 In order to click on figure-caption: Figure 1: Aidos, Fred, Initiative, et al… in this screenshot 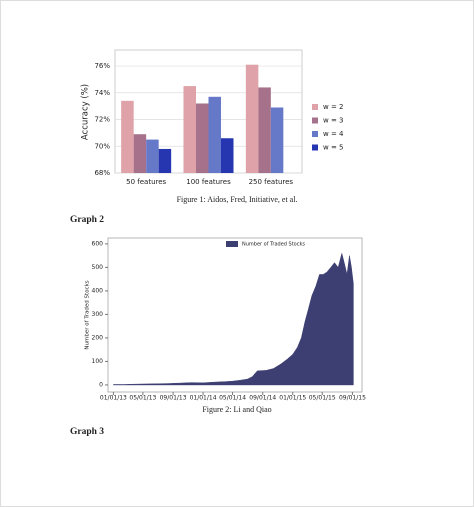, I will do `click(237, 199)`.